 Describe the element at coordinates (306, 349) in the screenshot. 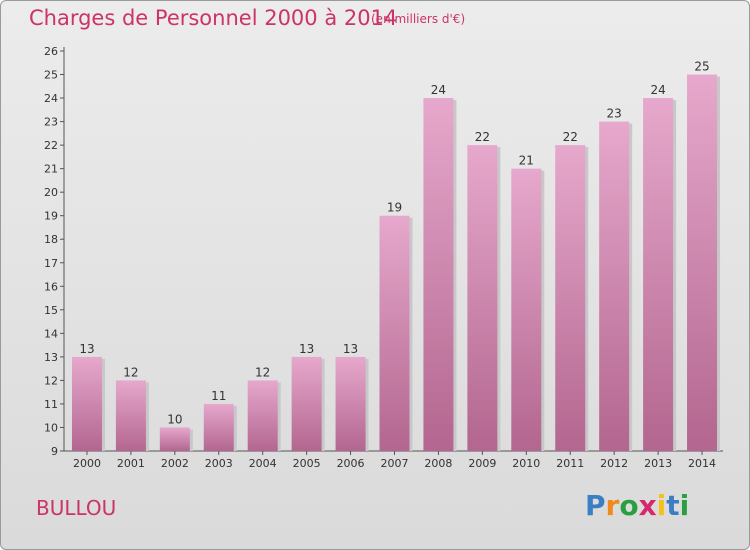

I see `data-label-2005: 13` at that location.